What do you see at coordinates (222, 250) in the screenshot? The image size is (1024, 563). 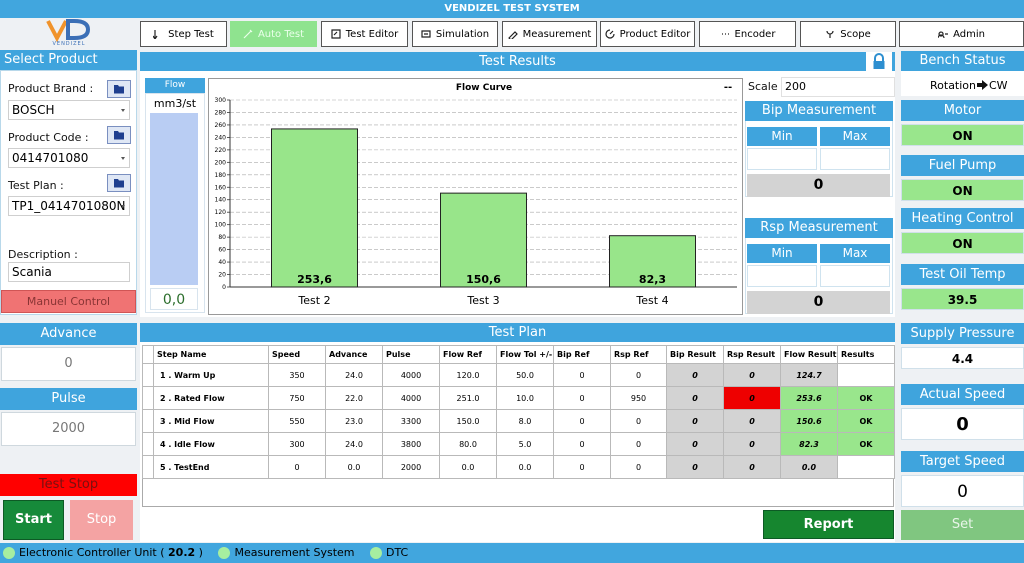 I see `y-tick-label: 60` at bounding box center [222, 250].